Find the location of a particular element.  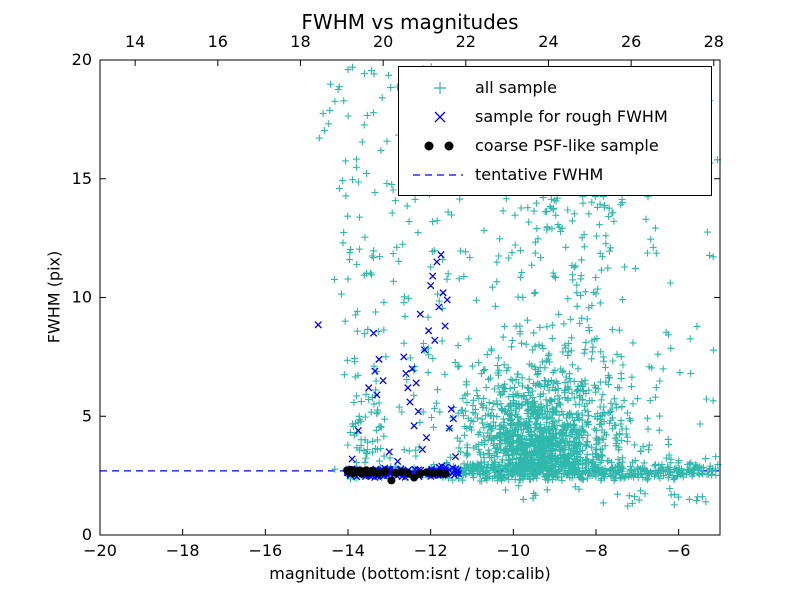

x-tick-label: −16 is located at coordinates (265, 550).